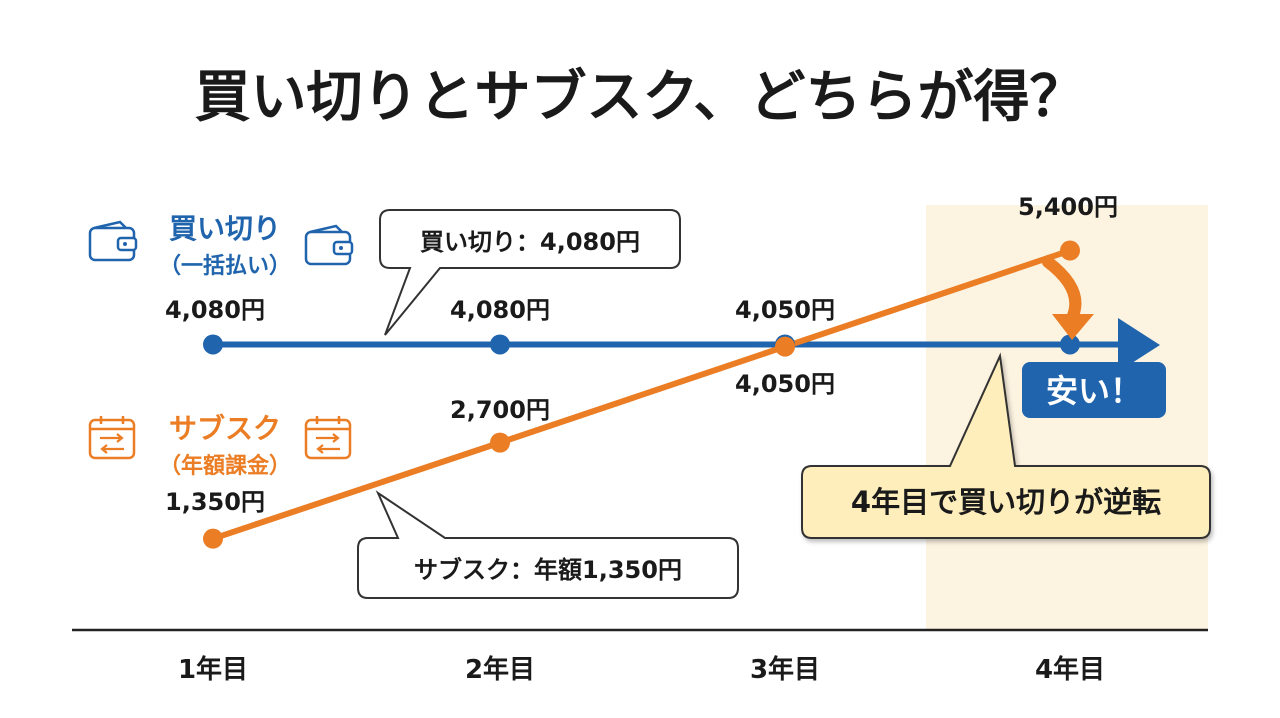  I want to click on curved-down-arrow-head, so click(1073, 327).